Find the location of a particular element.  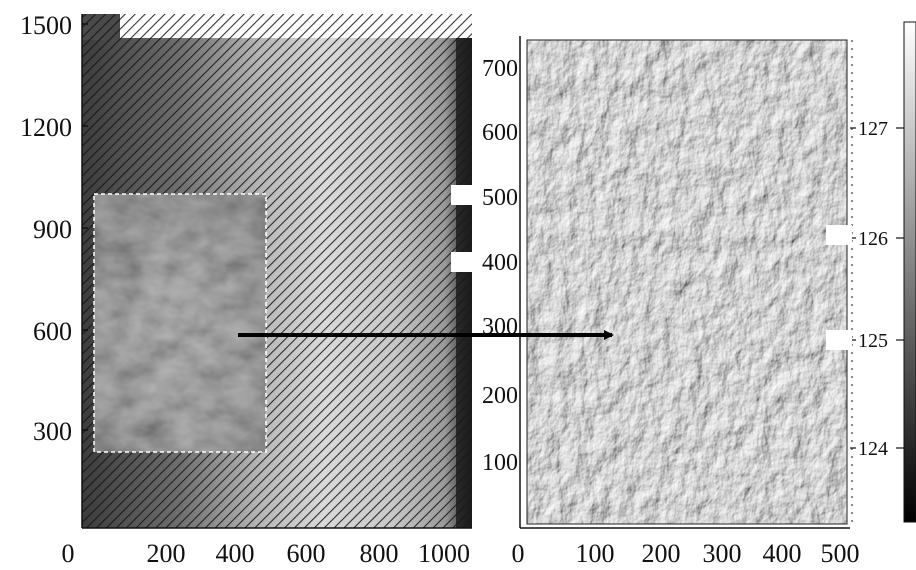

right-y-tick-500: 500 is located at coordinates (500, 198).